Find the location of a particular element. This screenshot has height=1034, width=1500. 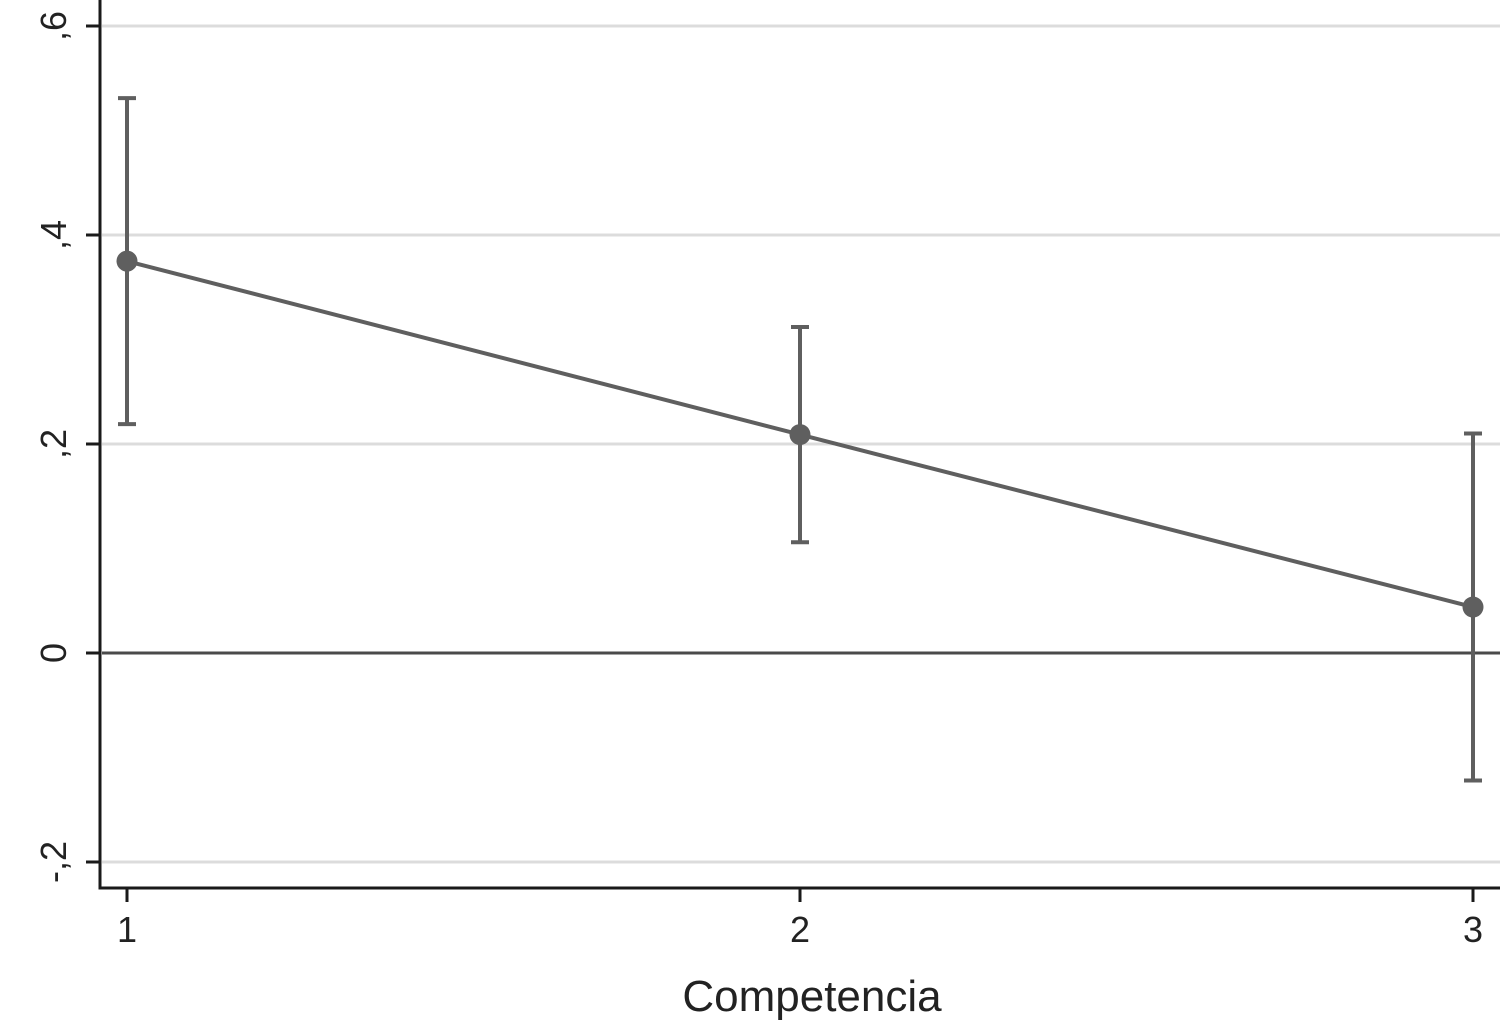

x-tick-label-2: 3 is located at coordinates (1473, 929).